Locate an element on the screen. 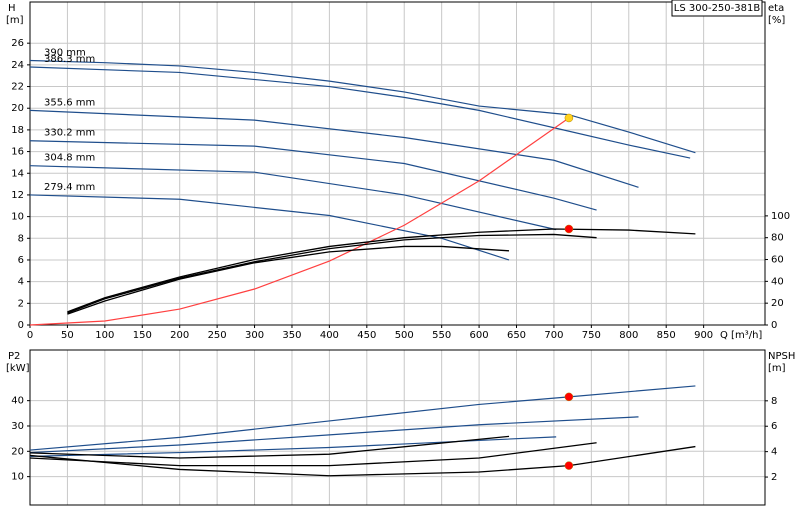 Image resolution: width=800 pixels, height=520 pixels. y-tick-label: 2 is located at coordinates (21, 303).